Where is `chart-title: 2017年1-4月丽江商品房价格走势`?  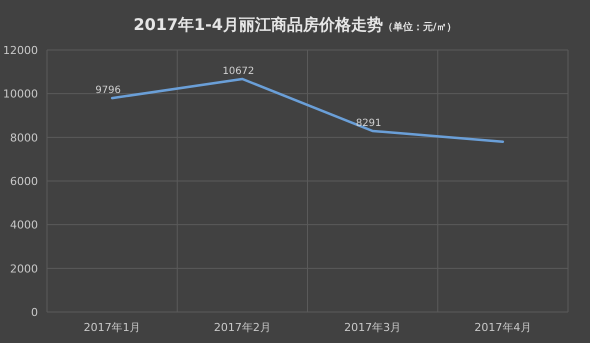
chart-title: 2017年1-4月丽江商品房价格走势 is located at coordinates (258, 24).